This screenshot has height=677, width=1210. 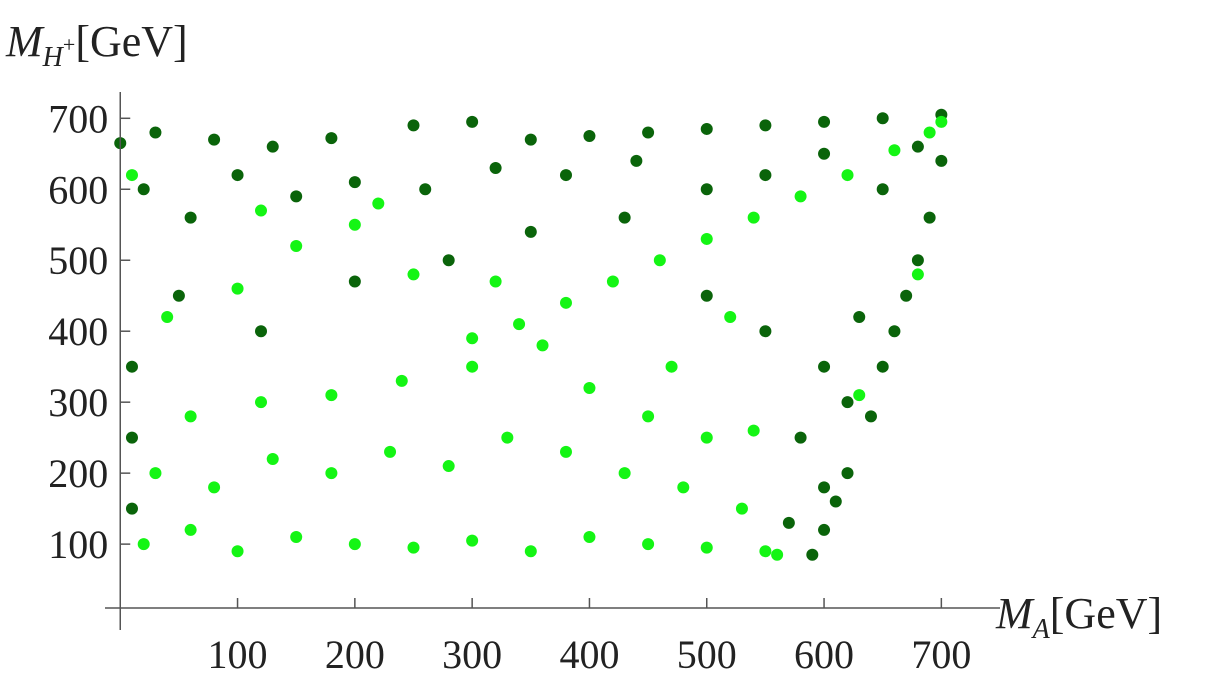 I want to click on y-label-sup: +, so click(x=69, y=44).